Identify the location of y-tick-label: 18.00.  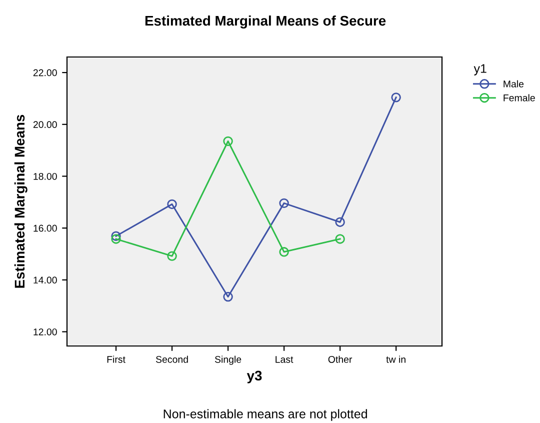
(45, 176).